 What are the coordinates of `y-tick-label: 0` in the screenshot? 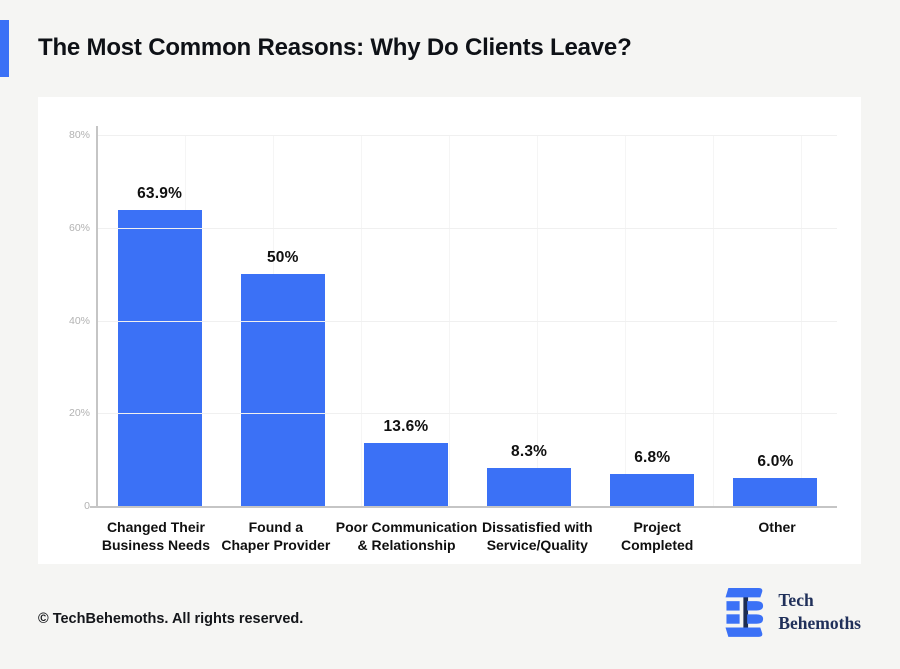 It's located at (87, 506).